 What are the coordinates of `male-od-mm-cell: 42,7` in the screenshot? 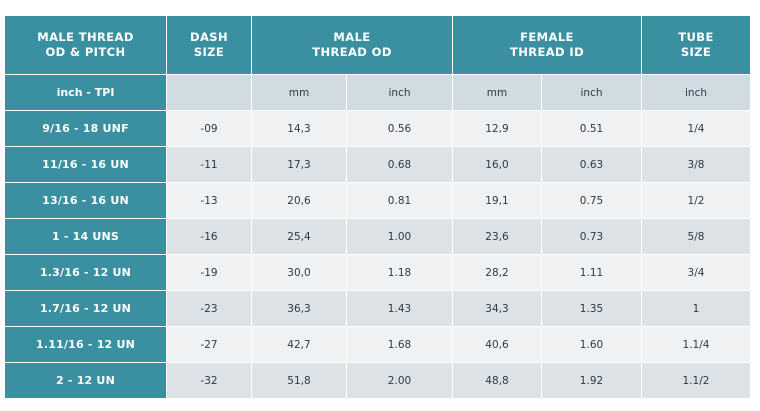 It's located at (299, 344).